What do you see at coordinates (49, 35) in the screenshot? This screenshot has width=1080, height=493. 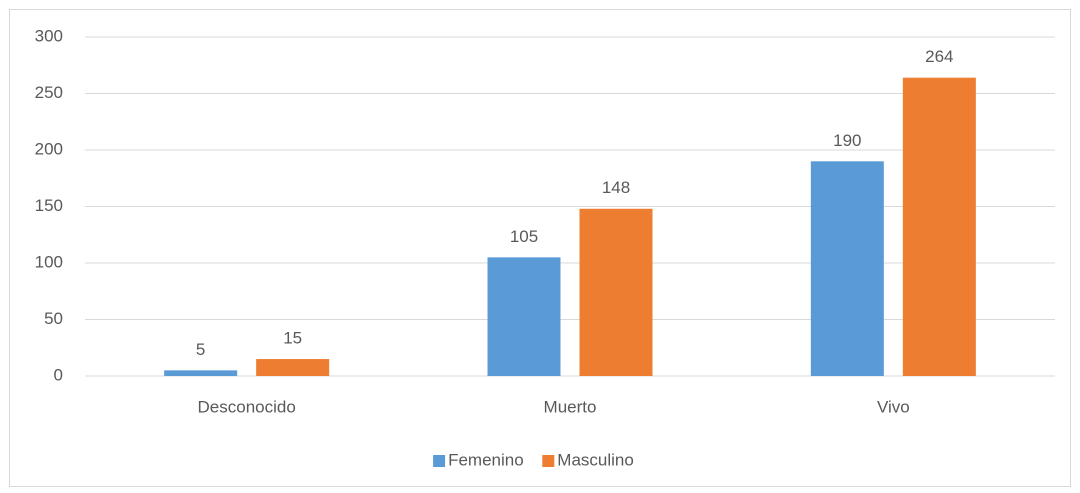 I see `y-tick-label: 300` at bounding box center [49, 35].